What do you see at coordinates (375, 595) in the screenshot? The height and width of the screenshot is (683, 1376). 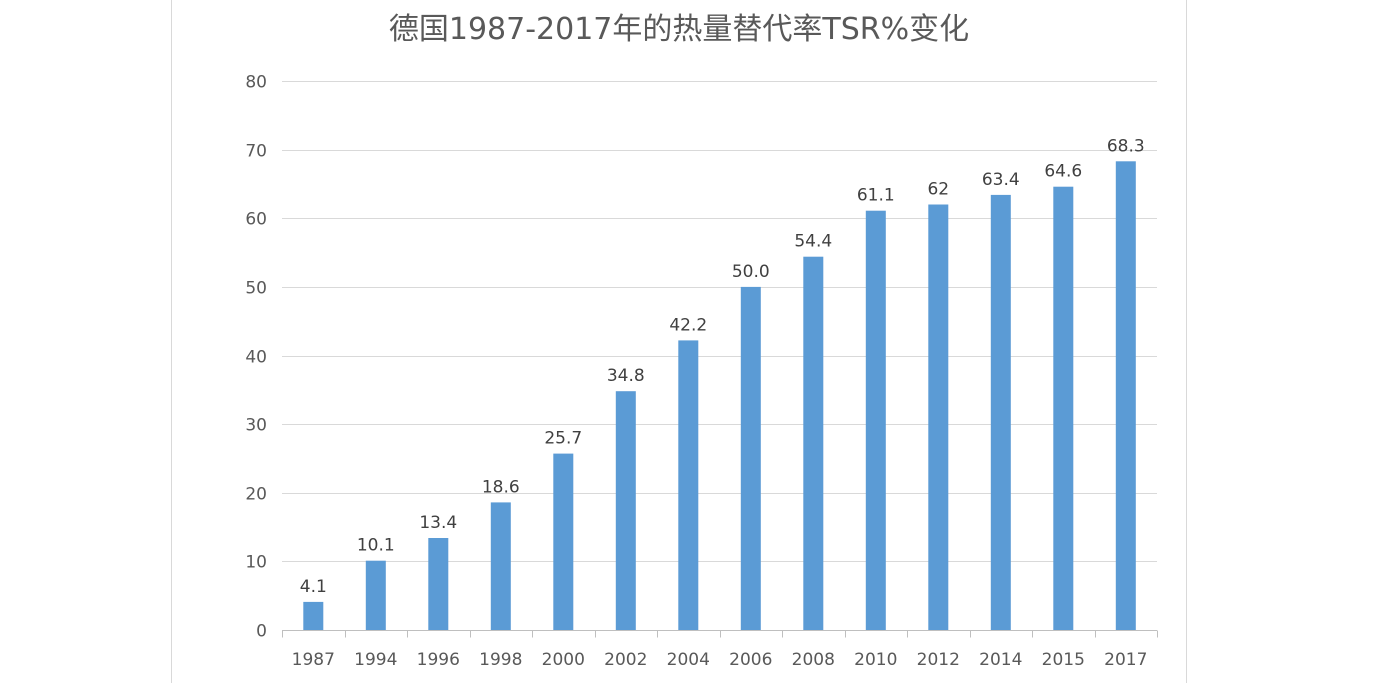 I see `bar-1994` at bounding box center [375, 595].